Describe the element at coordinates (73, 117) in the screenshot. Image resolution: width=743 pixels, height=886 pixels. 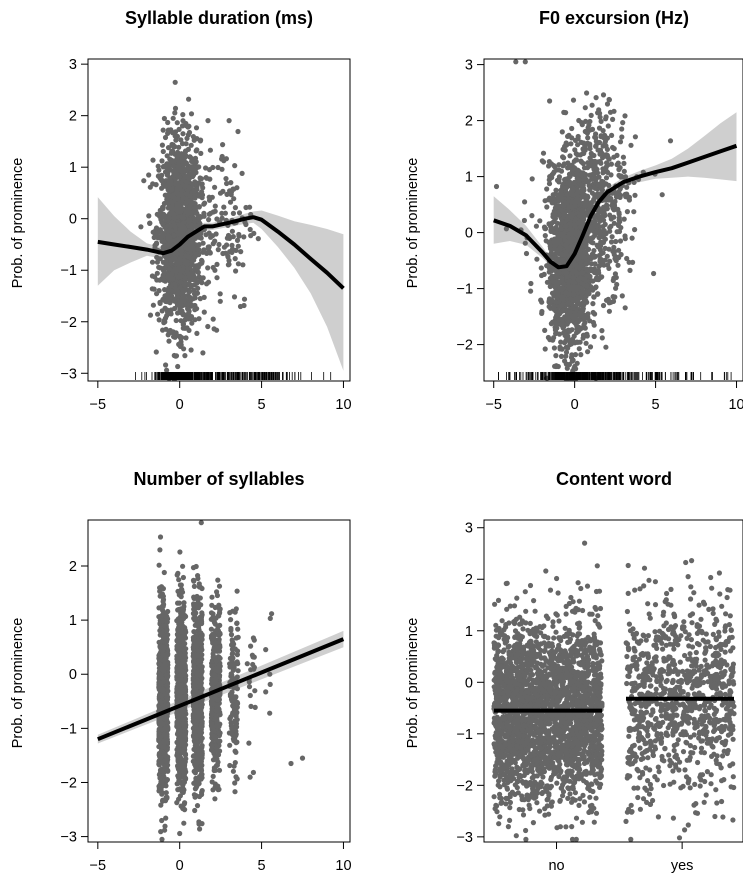
I see `y-tick-label: 2` at that location.